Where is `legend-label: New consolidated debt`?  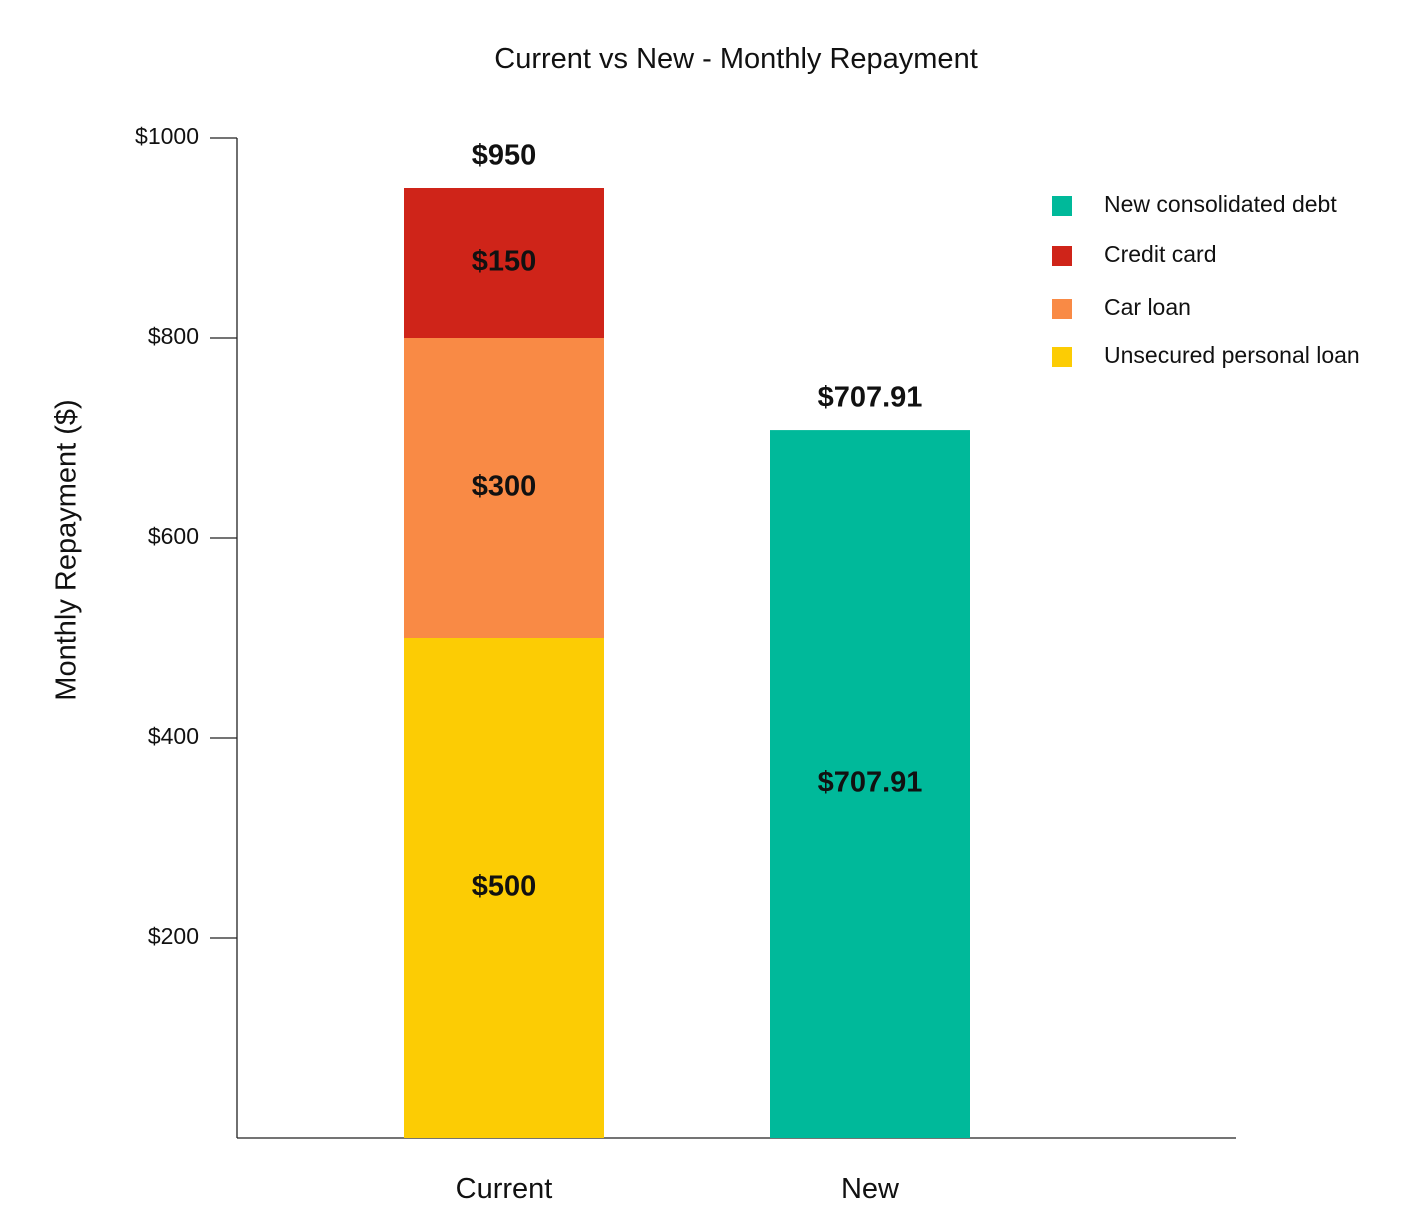 legend-label: New consolidated debt is located at coordinates (1220, 204).